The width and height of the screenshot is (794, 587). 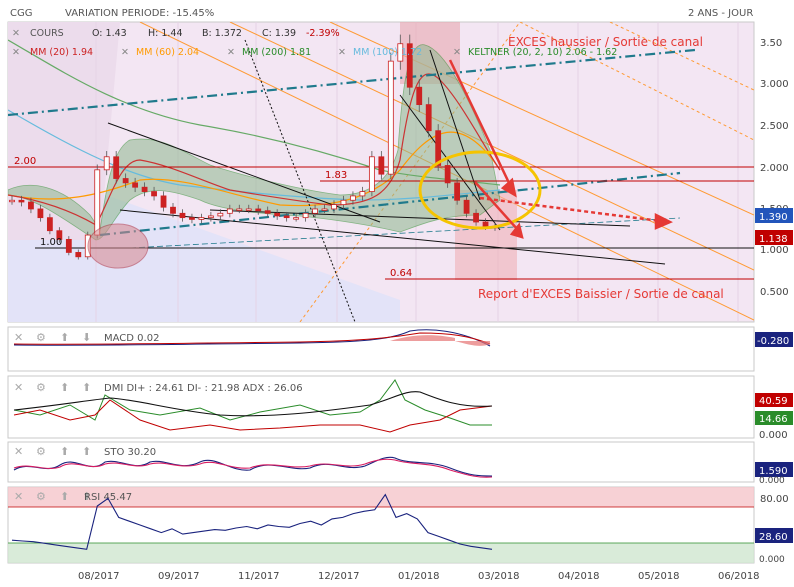 What do you see at coordinates (773, 341) in the screenshot?
I see `macd-value-text: -0.280` at bounding box center [773, 341].